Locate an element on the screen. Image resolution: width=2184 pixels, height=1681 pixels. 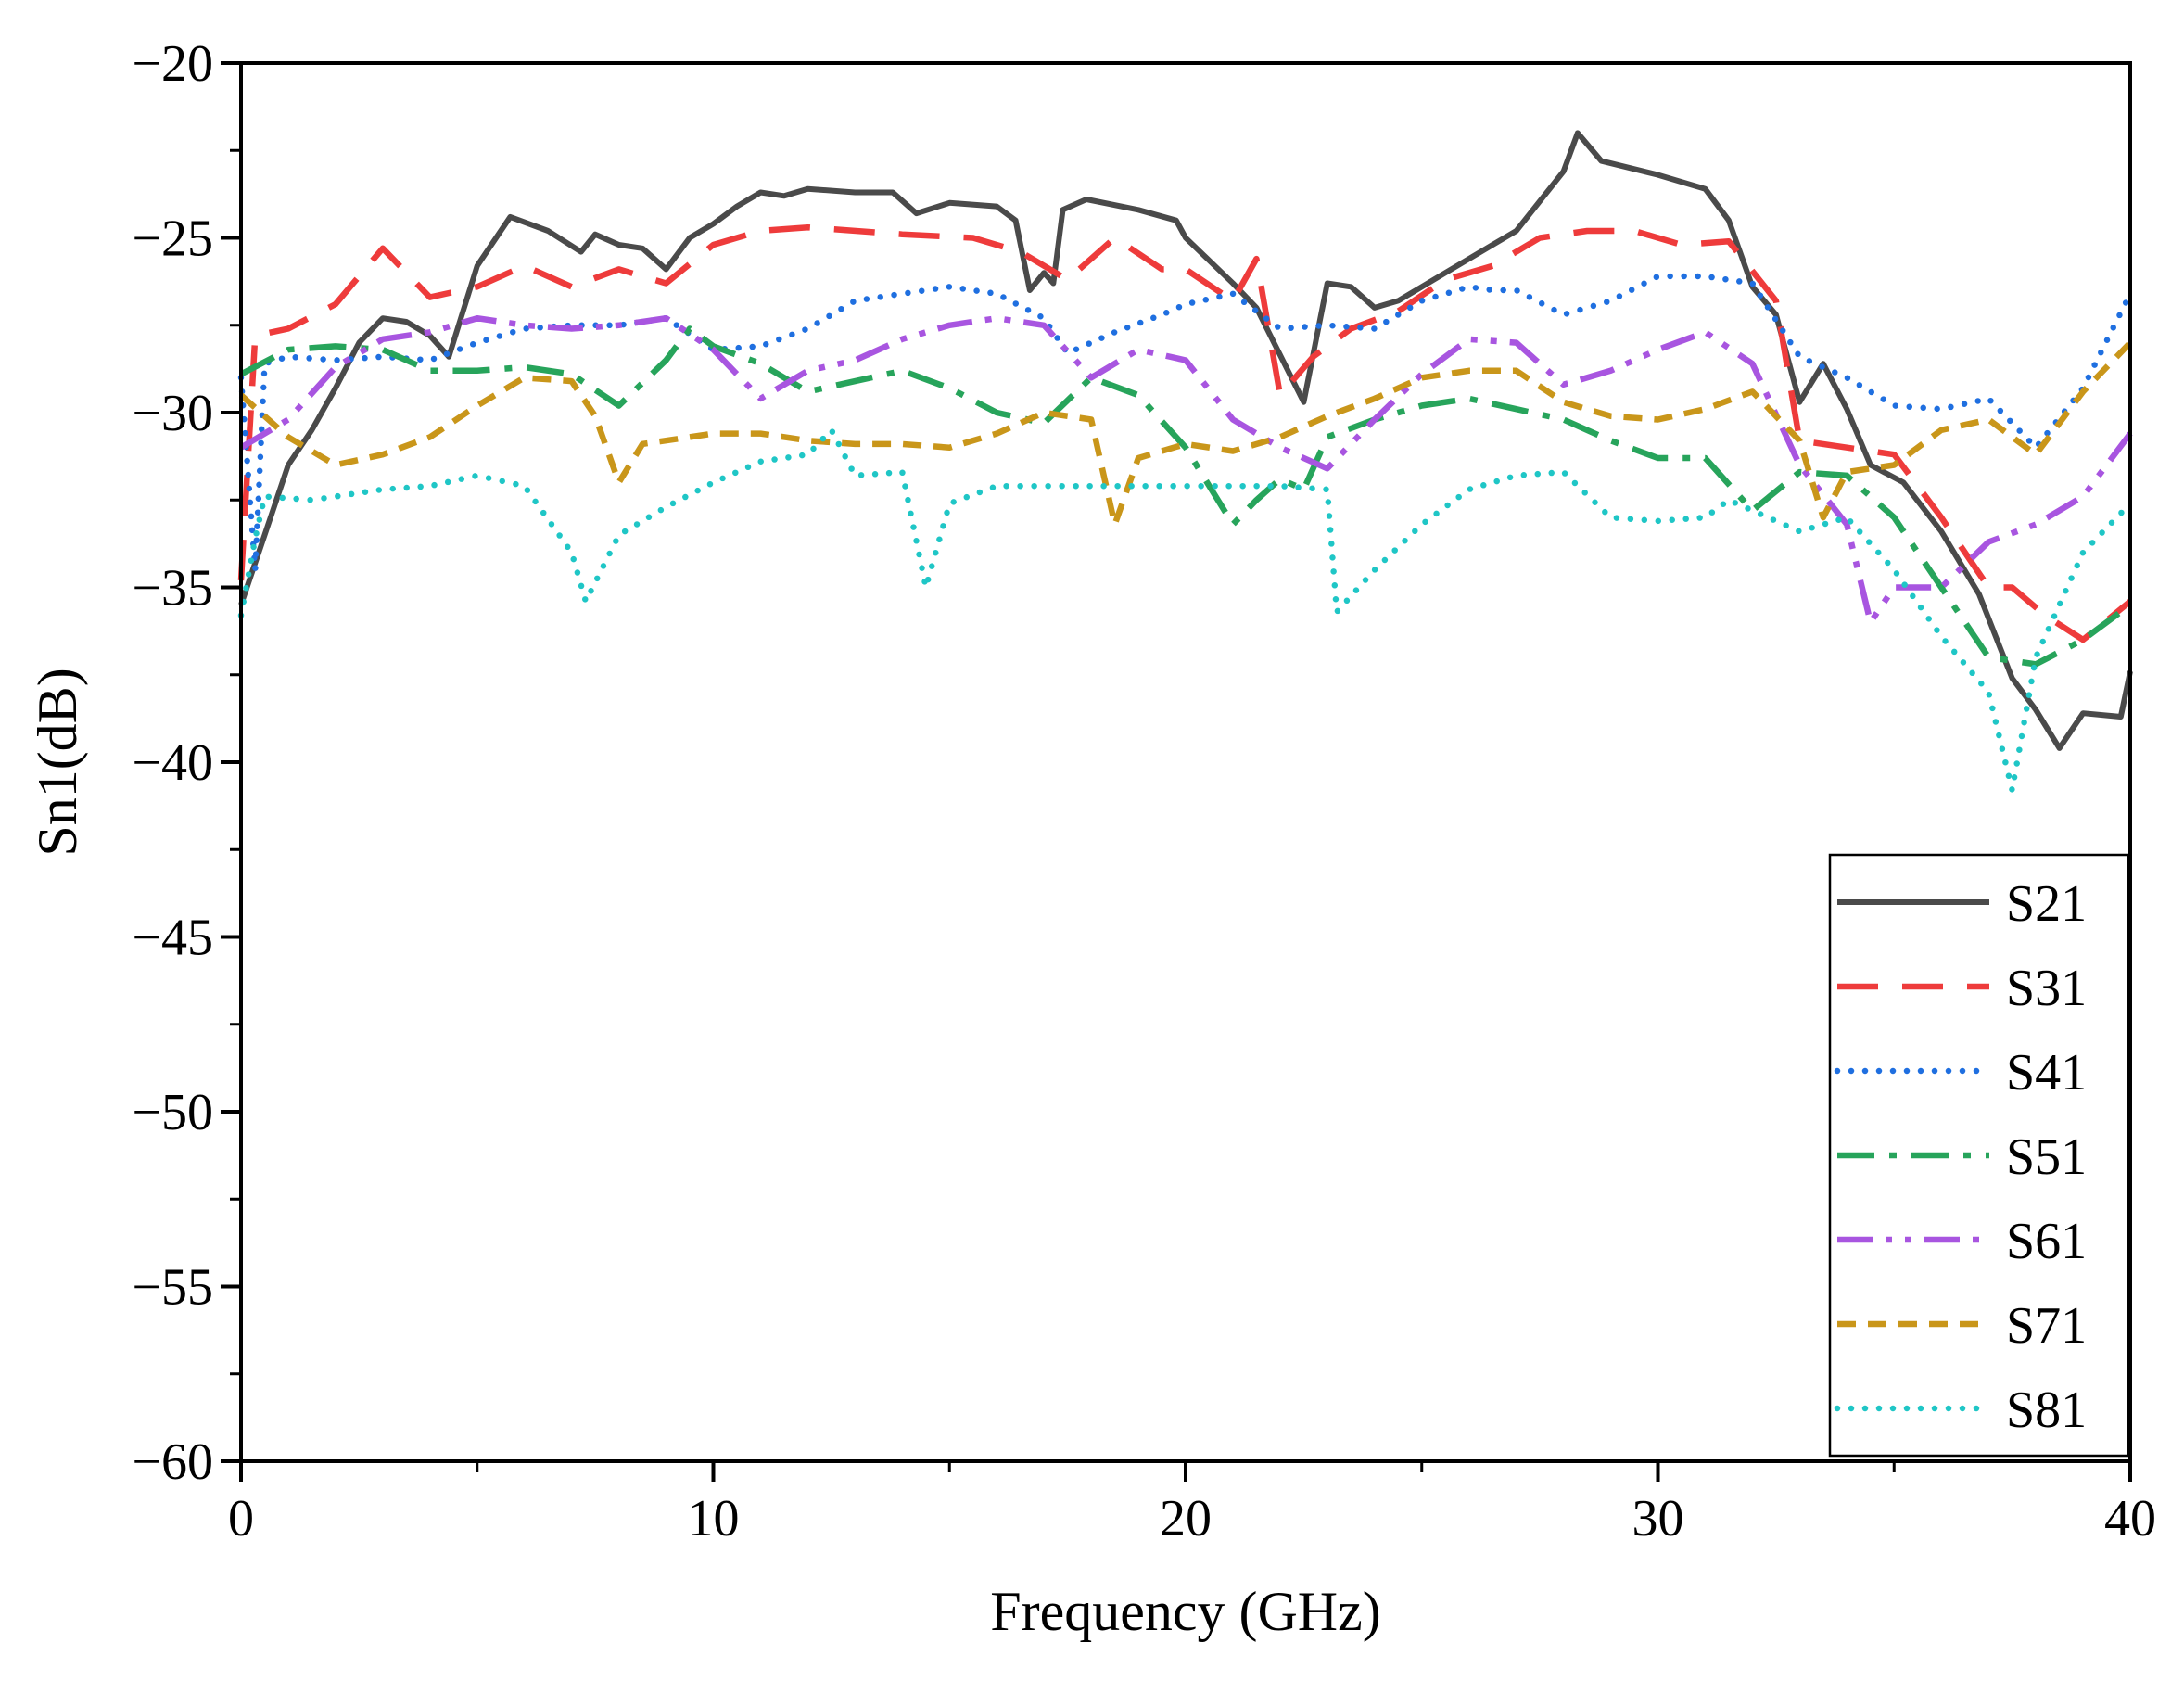
x-axis-title: Frequency (GHz) is located at coordinates (1185, 1611).